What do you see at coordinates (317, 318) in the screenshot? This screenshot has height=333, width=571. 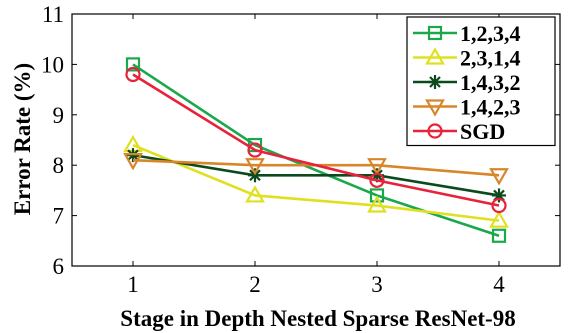 I see `x-axis-title: Stage in Depth Nested Sparse ResNet-98` at bounding box center [317, 318].